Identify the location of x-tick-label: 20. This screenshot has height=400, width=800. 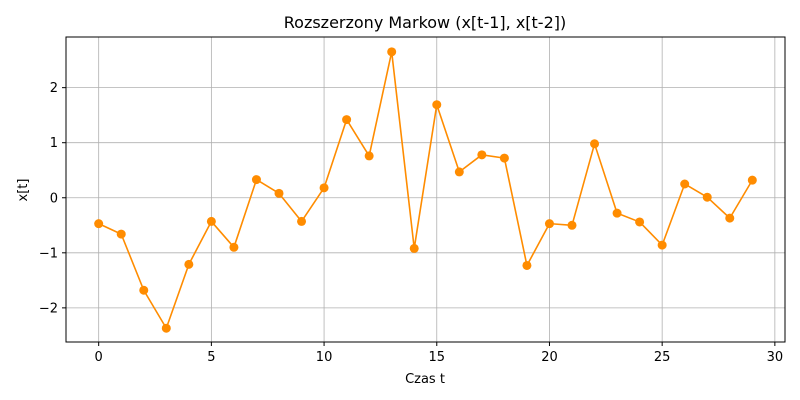
(549, 357).